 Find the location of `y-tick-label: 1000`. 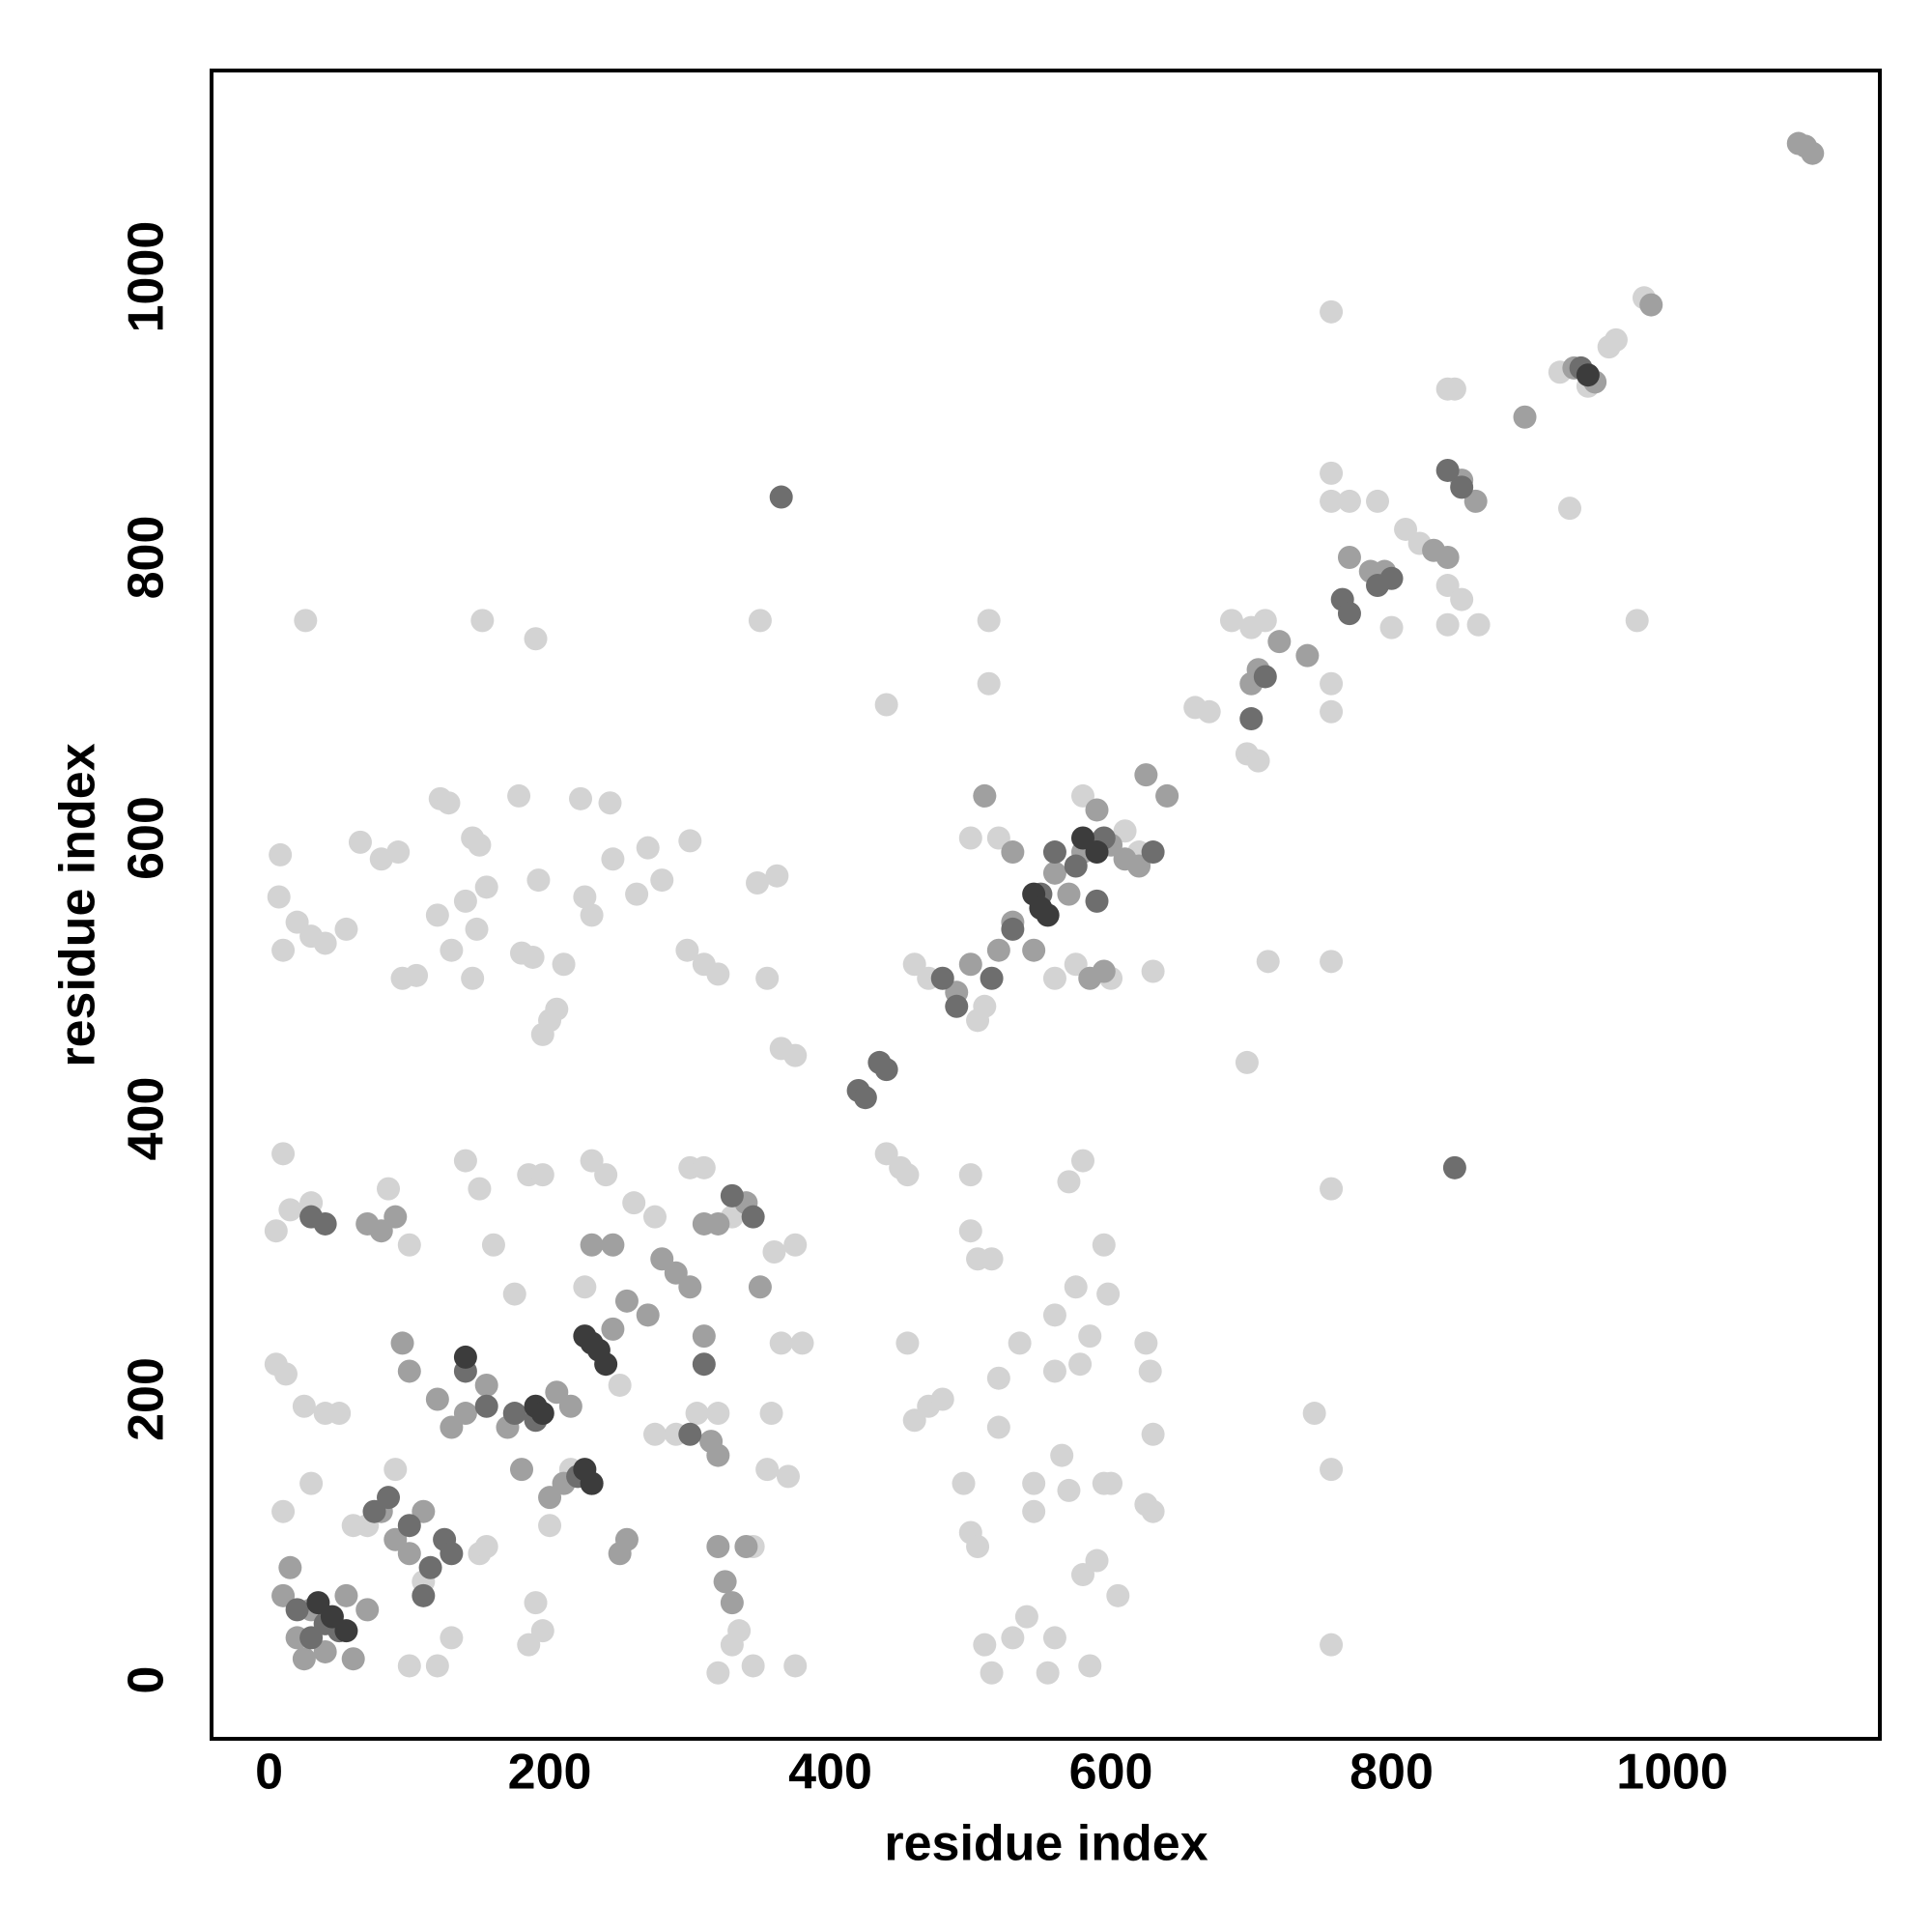

y-tick-label: 1000 is located at coordinates (147, 277).